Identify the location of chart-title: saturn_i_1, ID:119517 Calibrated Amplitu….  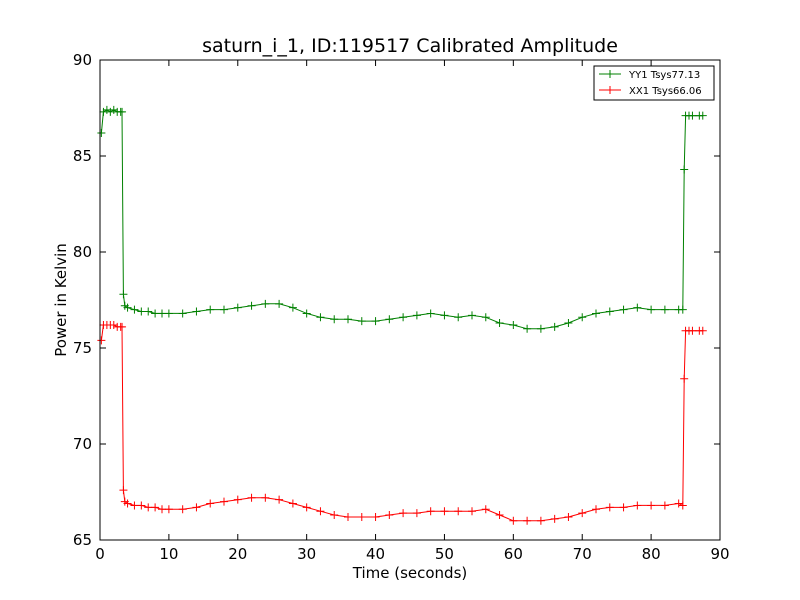
(410, 46).